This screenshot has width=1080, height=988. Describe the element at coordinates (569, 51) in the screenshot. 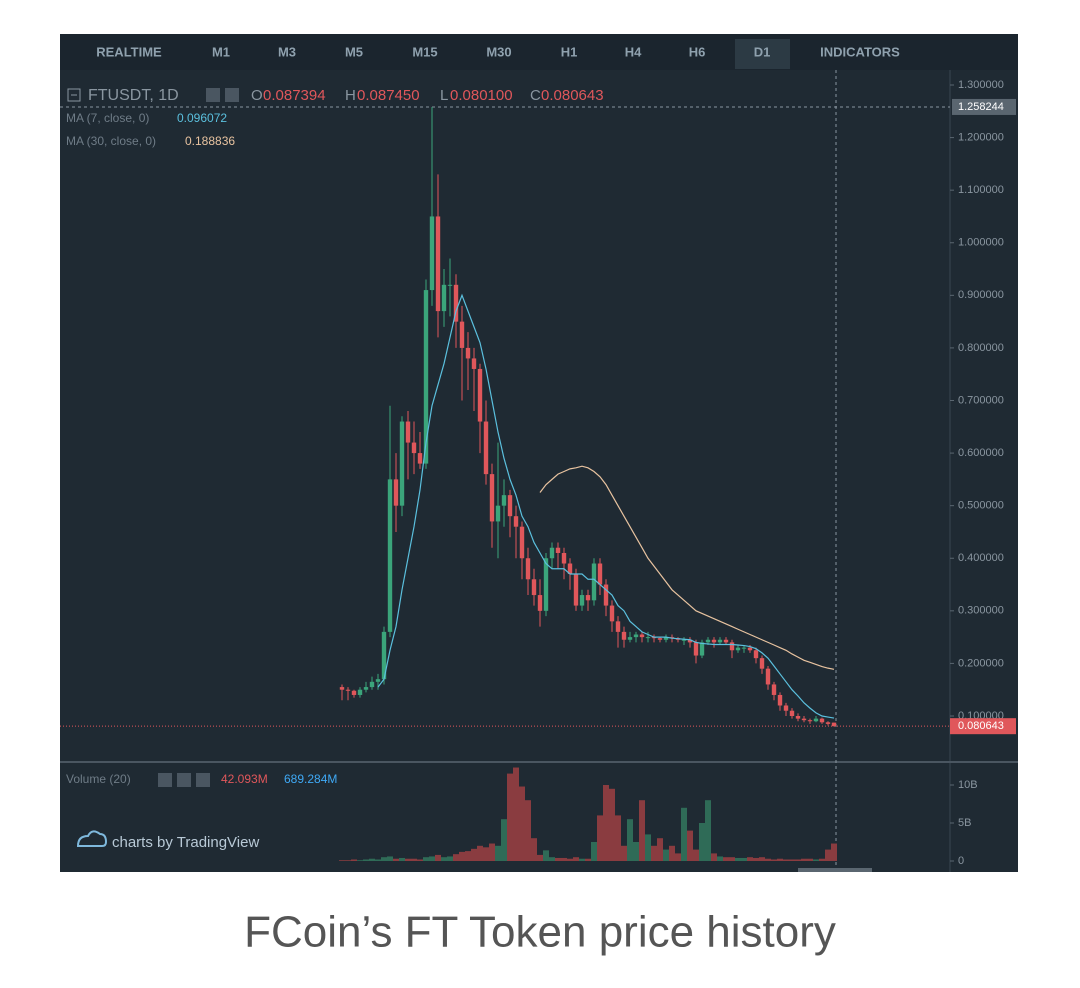

I see `toolbar-tab: H1` at that location.